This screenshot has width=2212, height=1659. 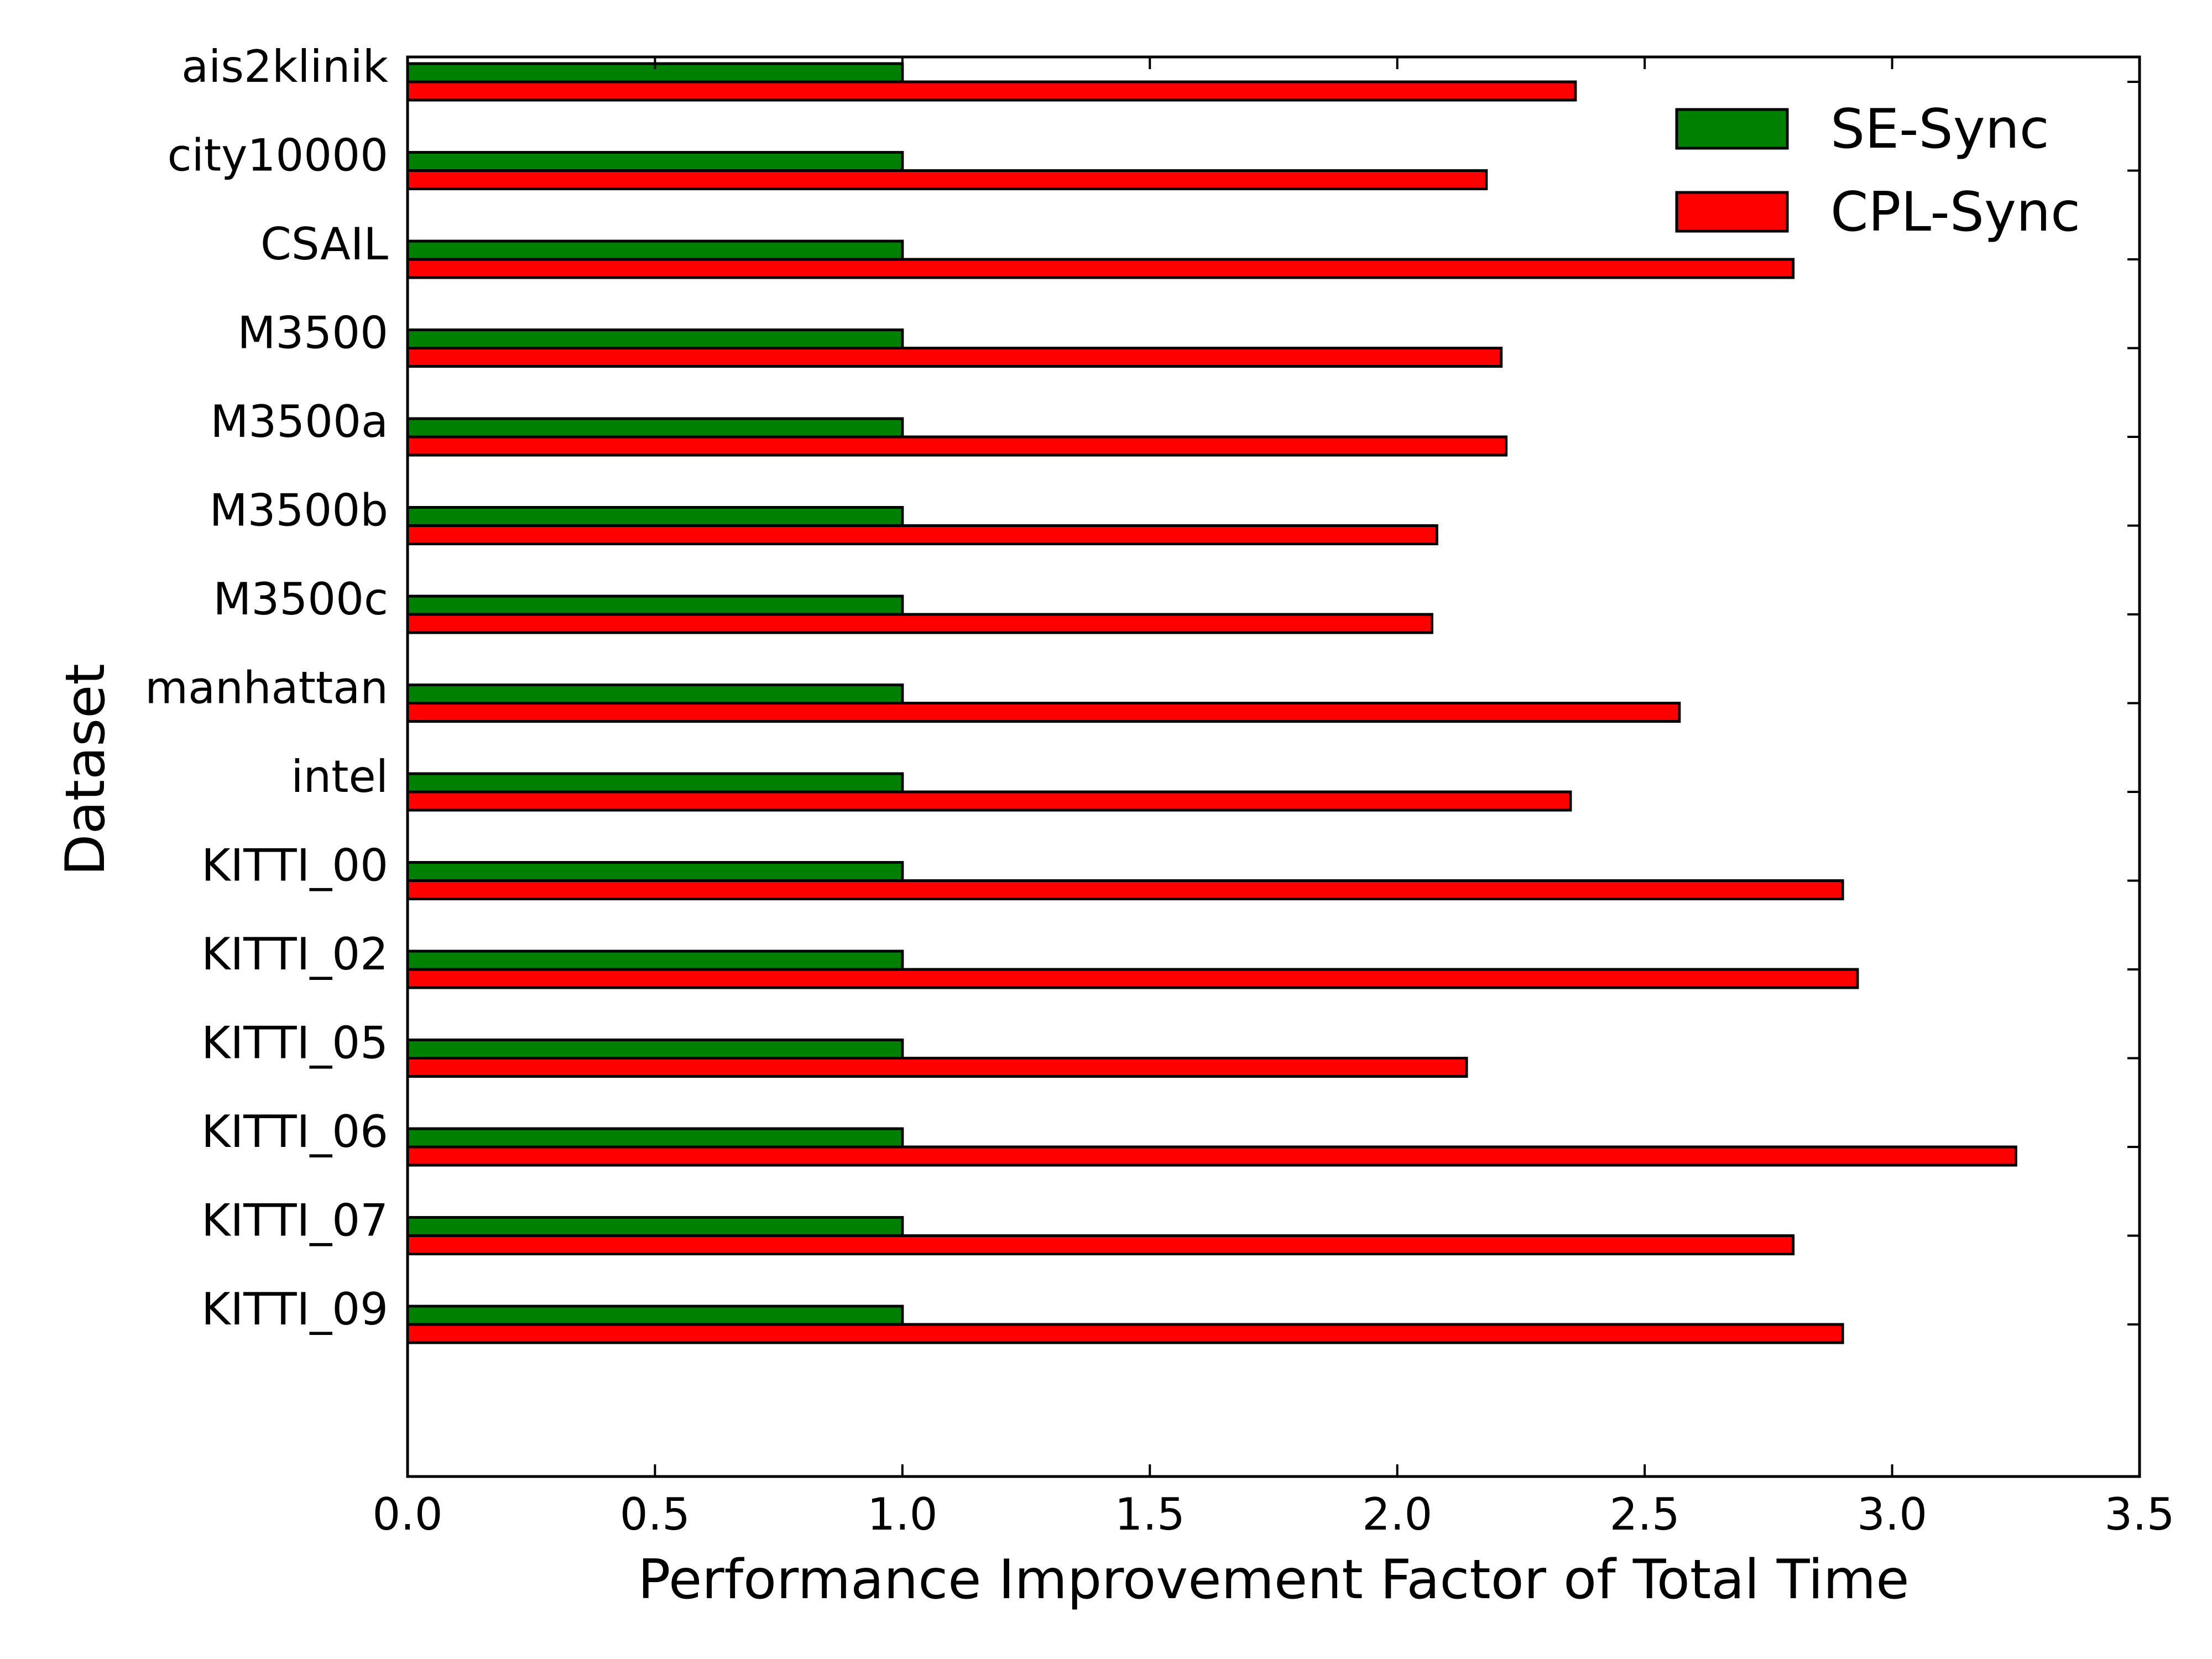 What do you see at coordinates (902, 1515) in the screenshot?
I see `x-tick-label: 1.0` at bounding box center [902, 1515].